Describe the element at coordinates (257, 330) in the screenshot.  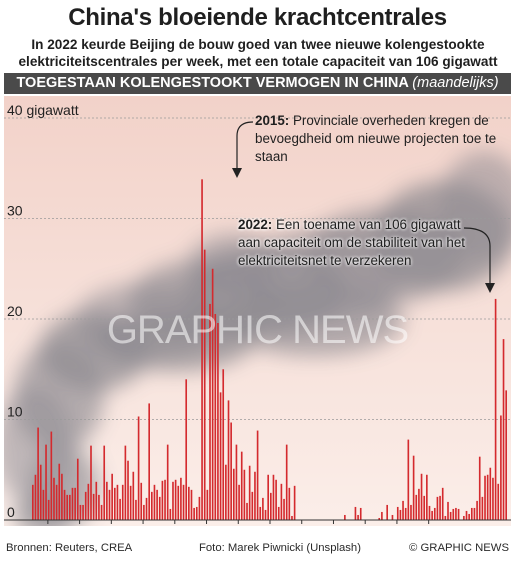
I see `watermark-logo: GRAPHIC NEWS` at that location.